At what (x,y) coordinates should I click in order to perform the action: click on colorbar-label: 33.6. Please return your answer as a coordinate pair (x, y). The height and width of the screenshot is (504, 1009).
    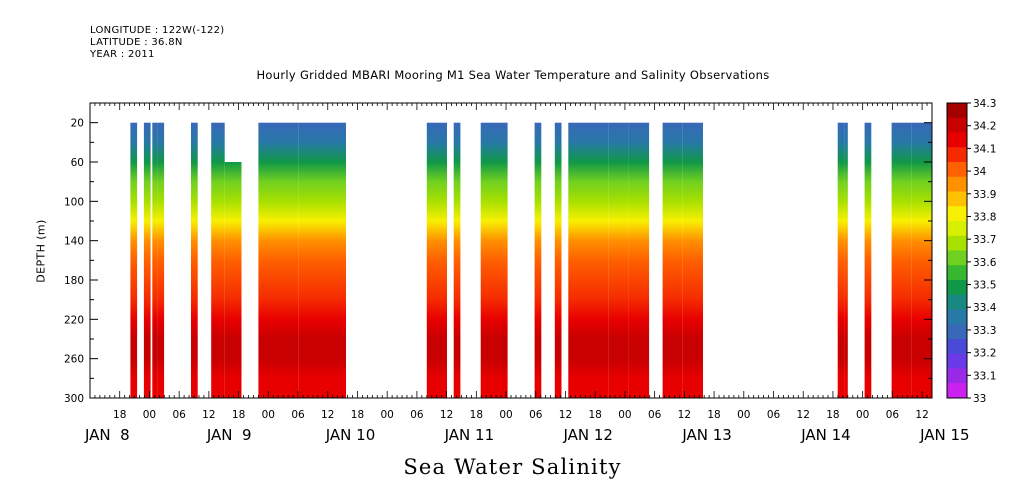
    Looking at the image, I should click on (985, 263).